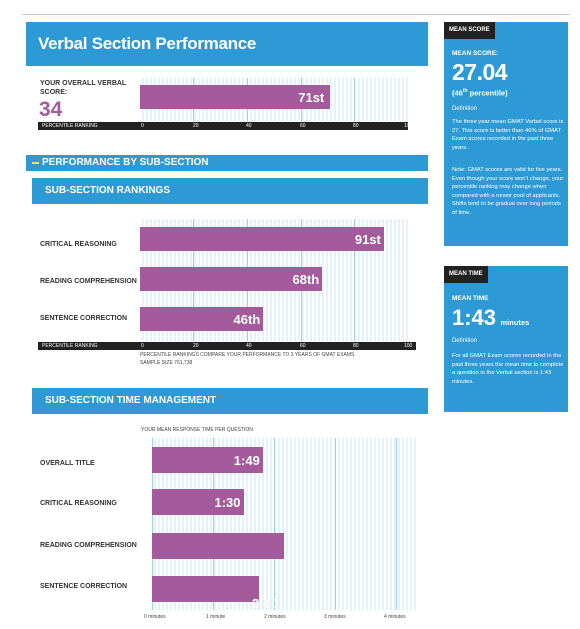  What do you see at coordinates (35, 163) in the screenshot?
I see `accent-dash` at bounding box center [35, 163].